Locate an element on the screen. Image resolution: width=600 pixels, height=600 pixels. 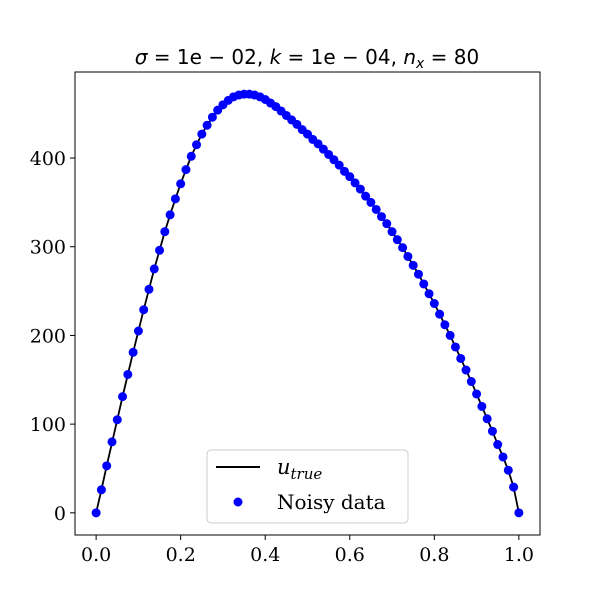
x-tick-label: 0.4 is located at coordinates (265, 555).